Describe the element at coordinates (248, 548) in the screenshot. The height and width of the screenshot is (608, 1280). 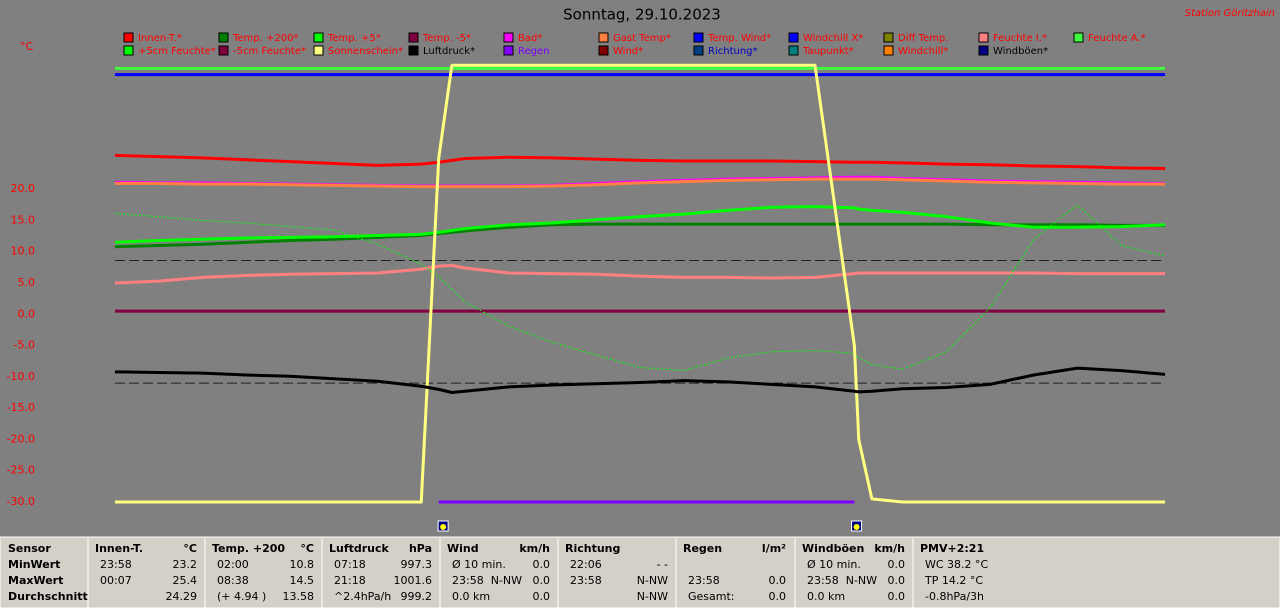
I see `column-header: Temp. +200` at that location.